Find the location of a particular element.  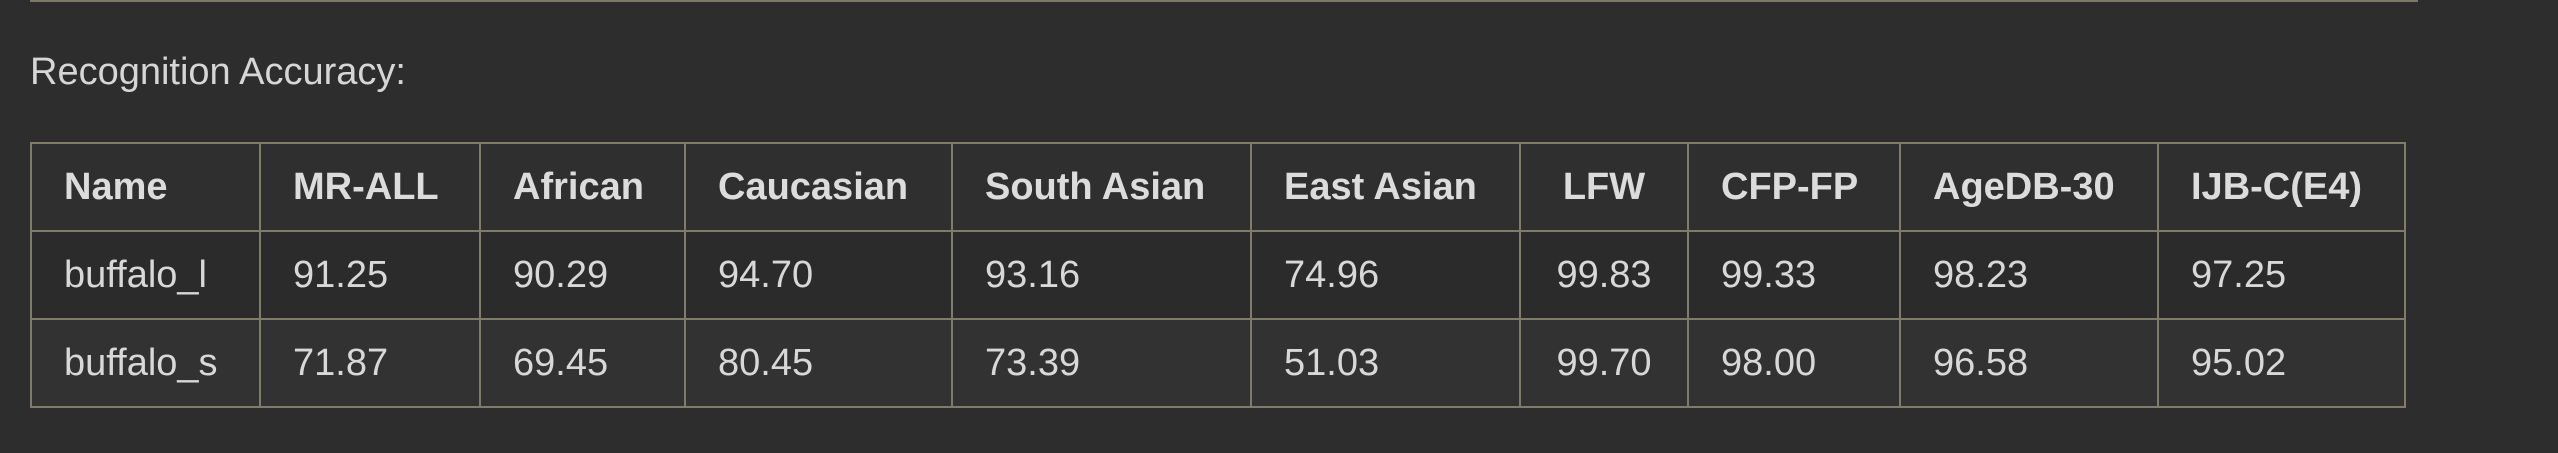

column-header-ijb-c-e4: IJB-C(E4) is located at coordinates (2281, 187).